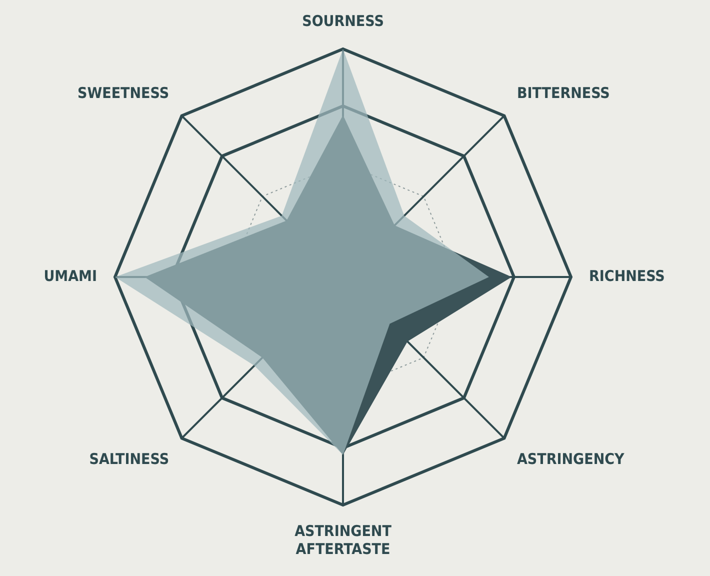  Describe the element at coordinates (124, 93) in the screenshot. I see `spoke-label: SWEETNESS` at that location.